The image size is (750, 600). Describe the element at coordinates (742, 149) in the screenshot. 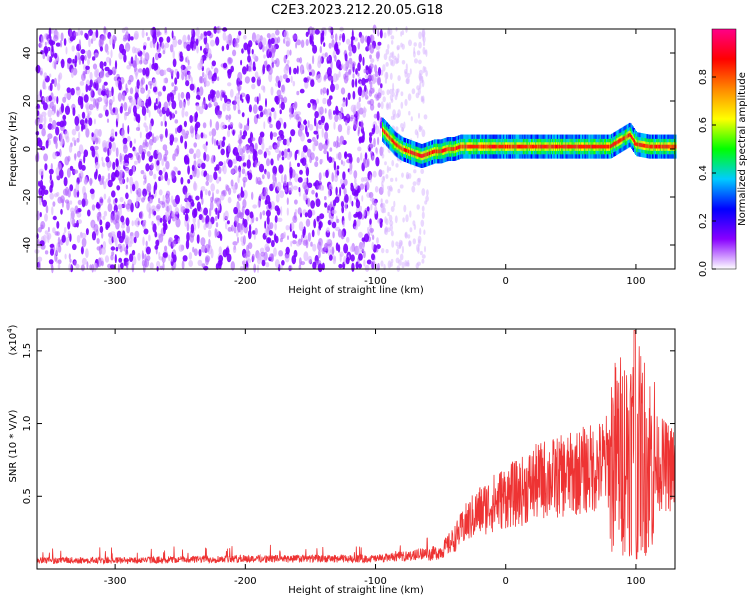

I see `colorbar-label: Normalized spectral amplitude` at that location.